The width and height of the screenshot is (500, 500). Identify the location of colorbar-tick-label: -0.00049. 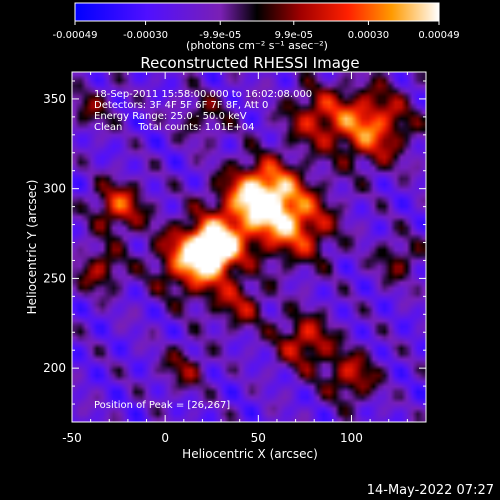
(75, 35).